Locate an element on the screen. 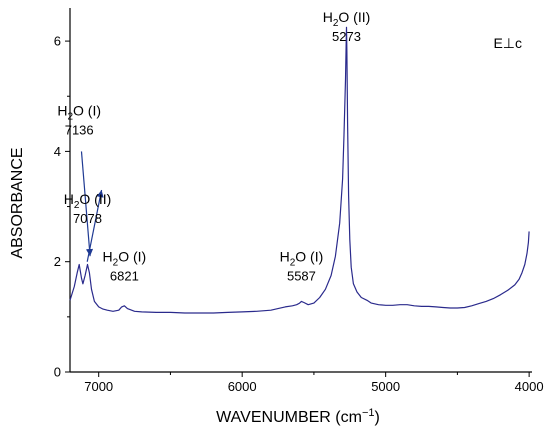 The width and height of the screenshot is (550, 438). peak-wavenumber-label: 7078 is located at coordinates (87, 218).